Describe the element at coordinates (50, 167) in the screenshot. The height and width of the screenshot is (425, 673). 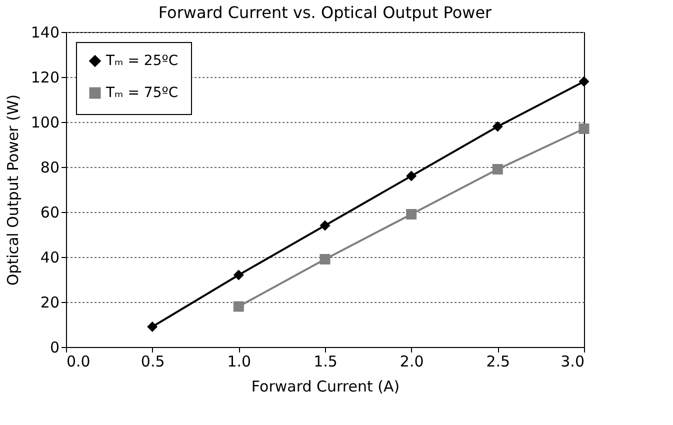
I see `y-tick-label: 80` at that location.